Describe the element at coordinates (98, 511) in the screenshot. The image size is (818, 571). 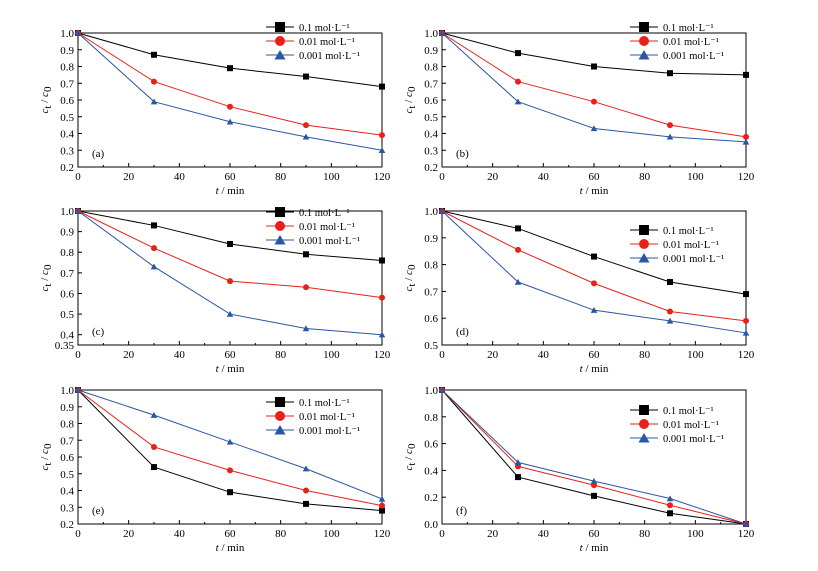
I see `panel-label: (e)` at that location.